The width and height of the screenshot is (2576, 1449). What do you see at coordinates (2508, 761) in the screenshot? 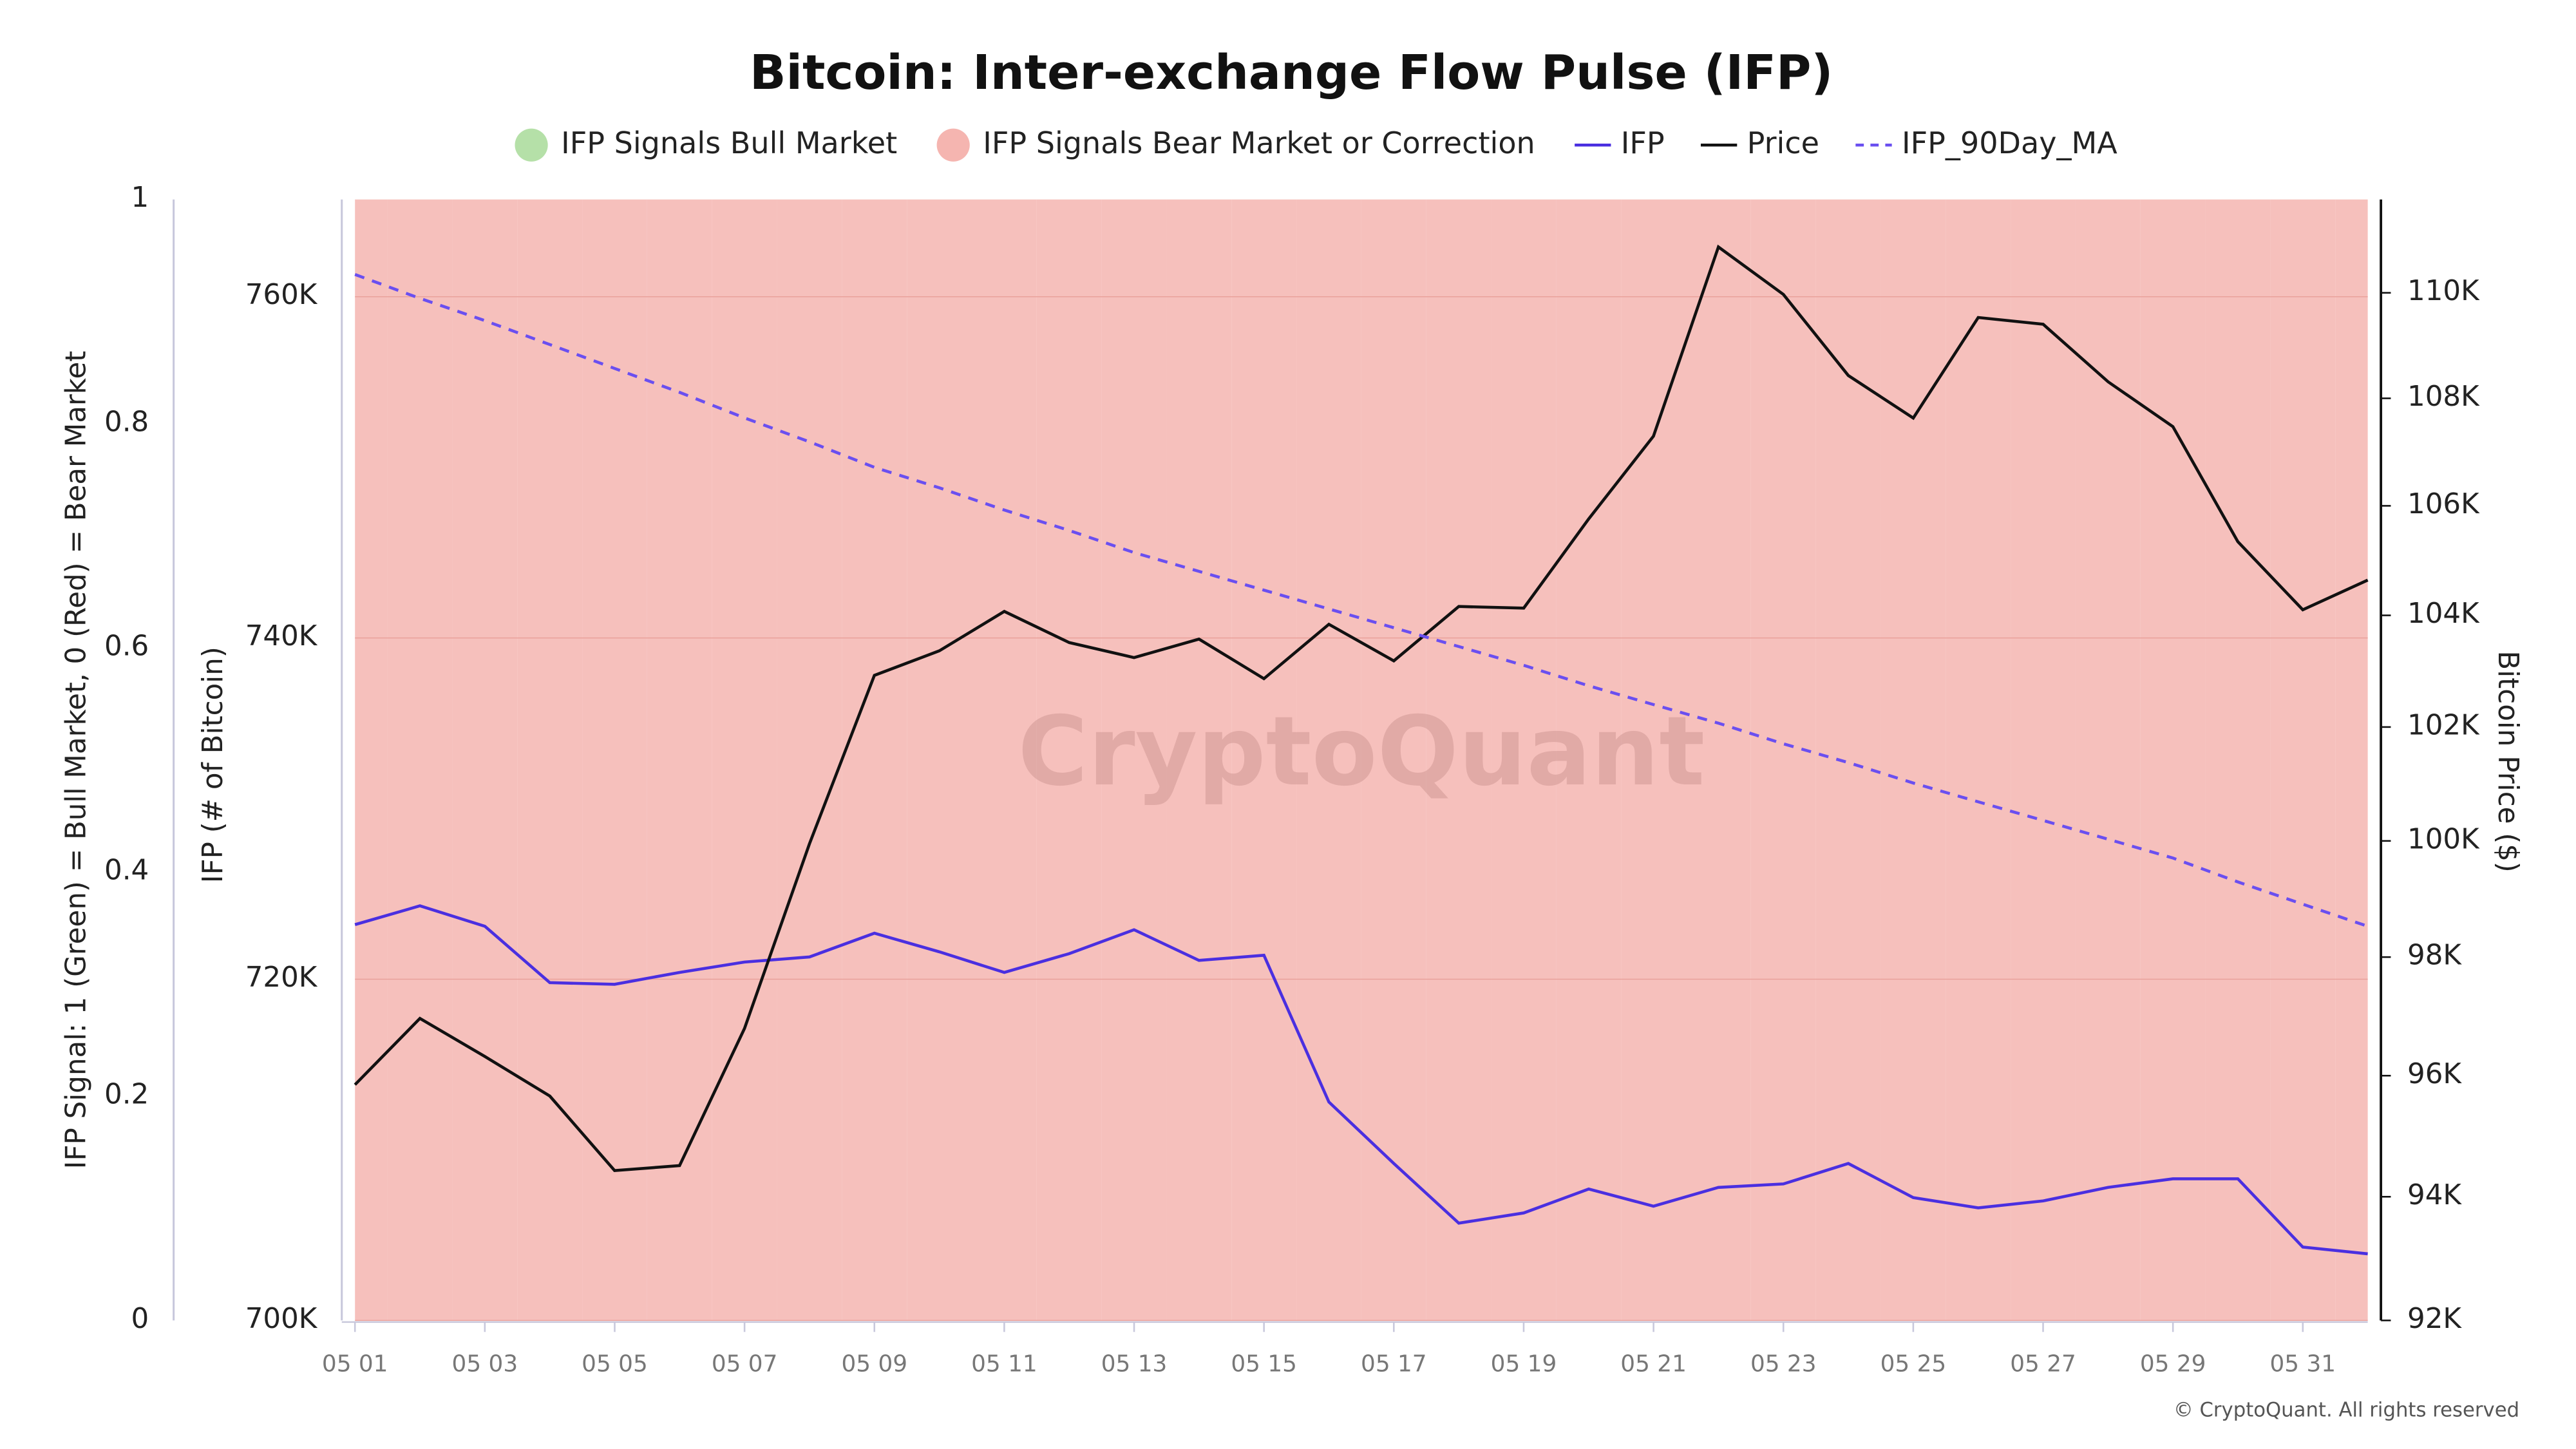
I see `y2-axis-label: Bitcoin Price ($)` at bounding box center [2508, 761].